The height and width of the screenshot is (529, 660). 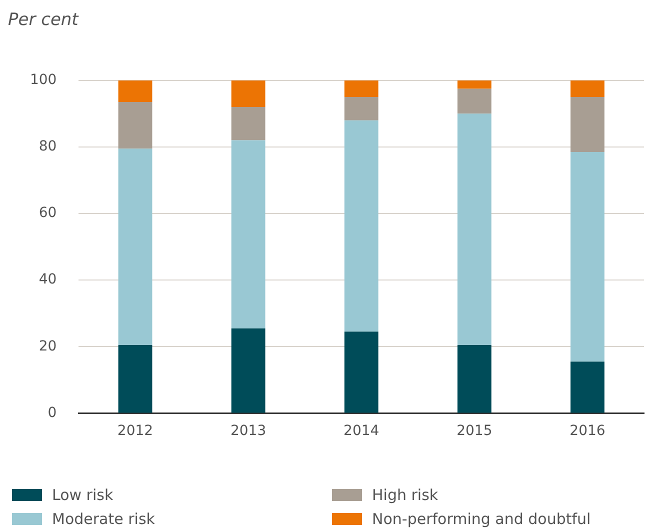 I want to click on x-tick-label: 2016, so click(x=588, y=431).